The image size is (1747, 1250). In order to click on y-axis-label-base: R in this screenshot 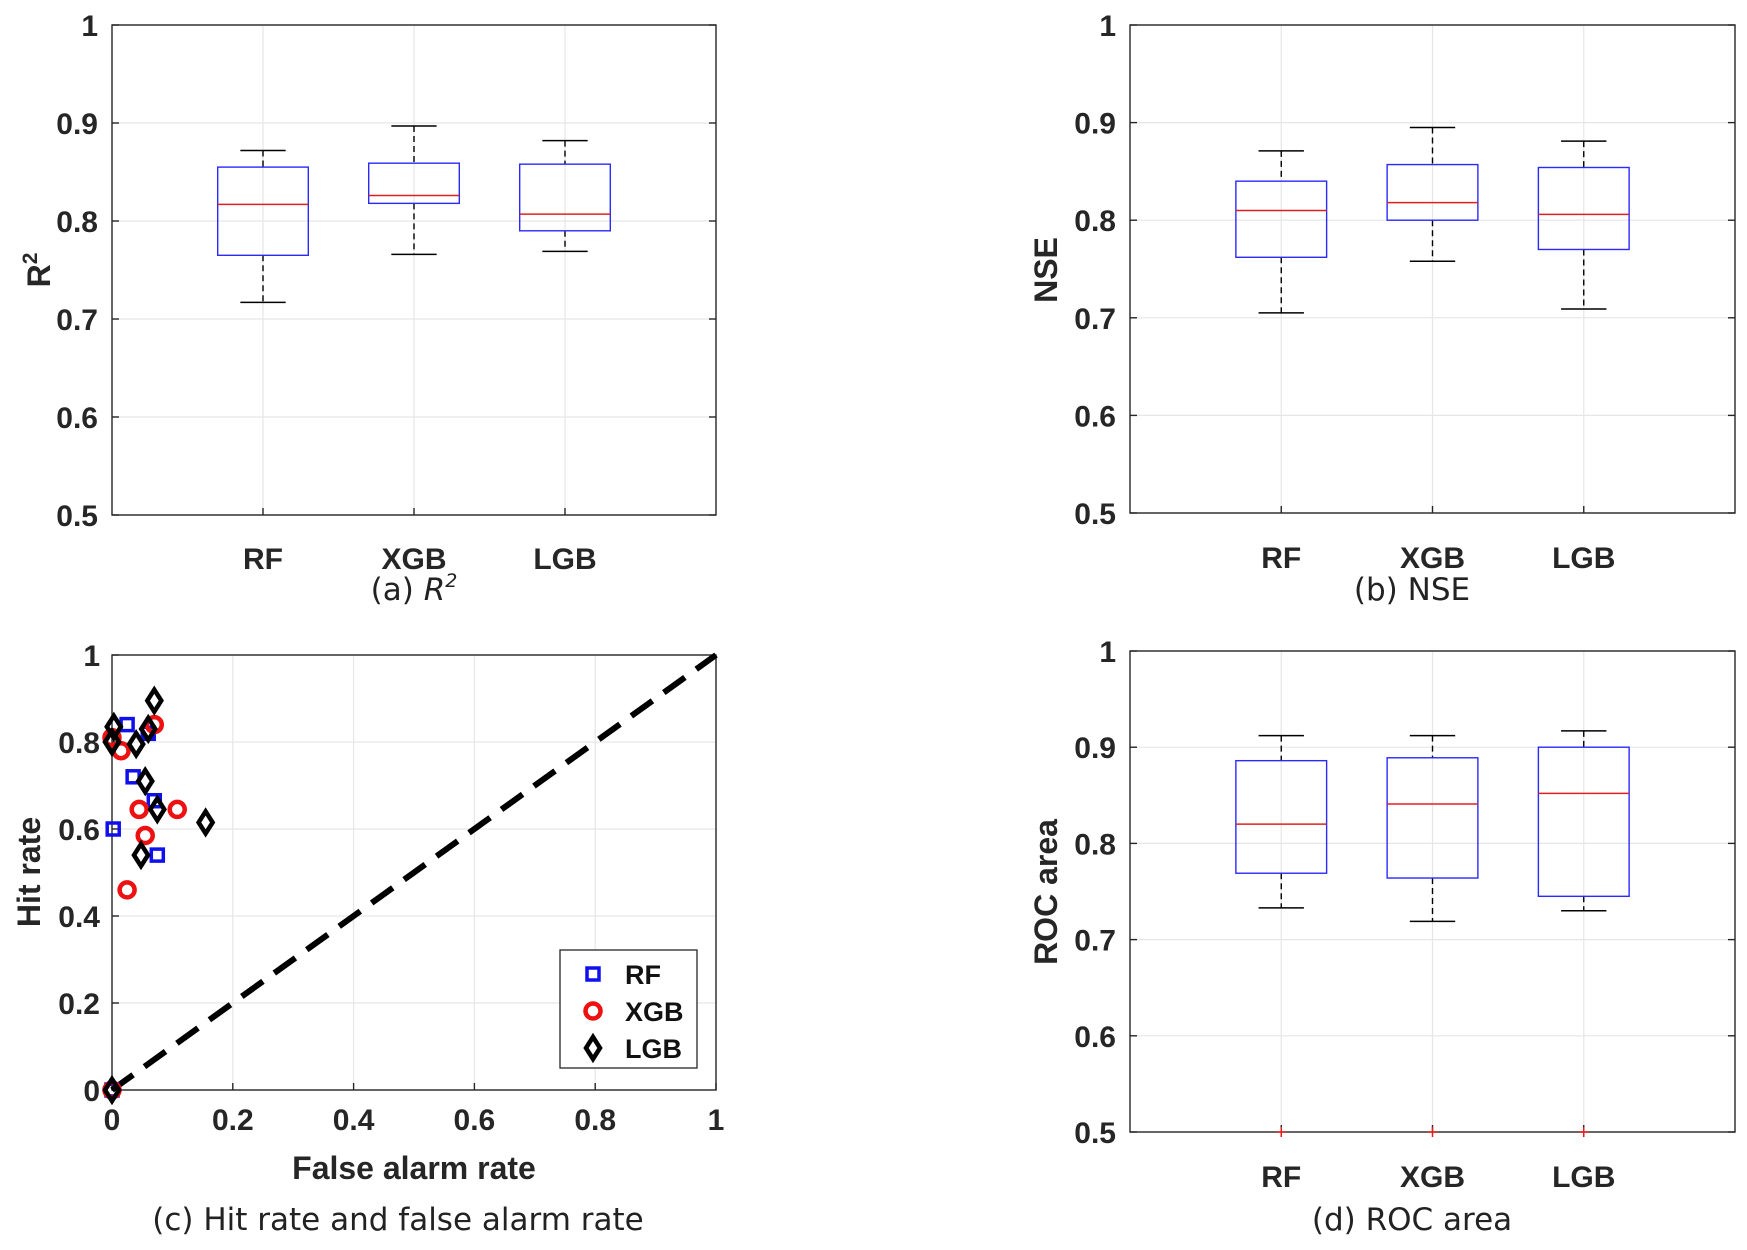, I will do `click(39, 275)`.